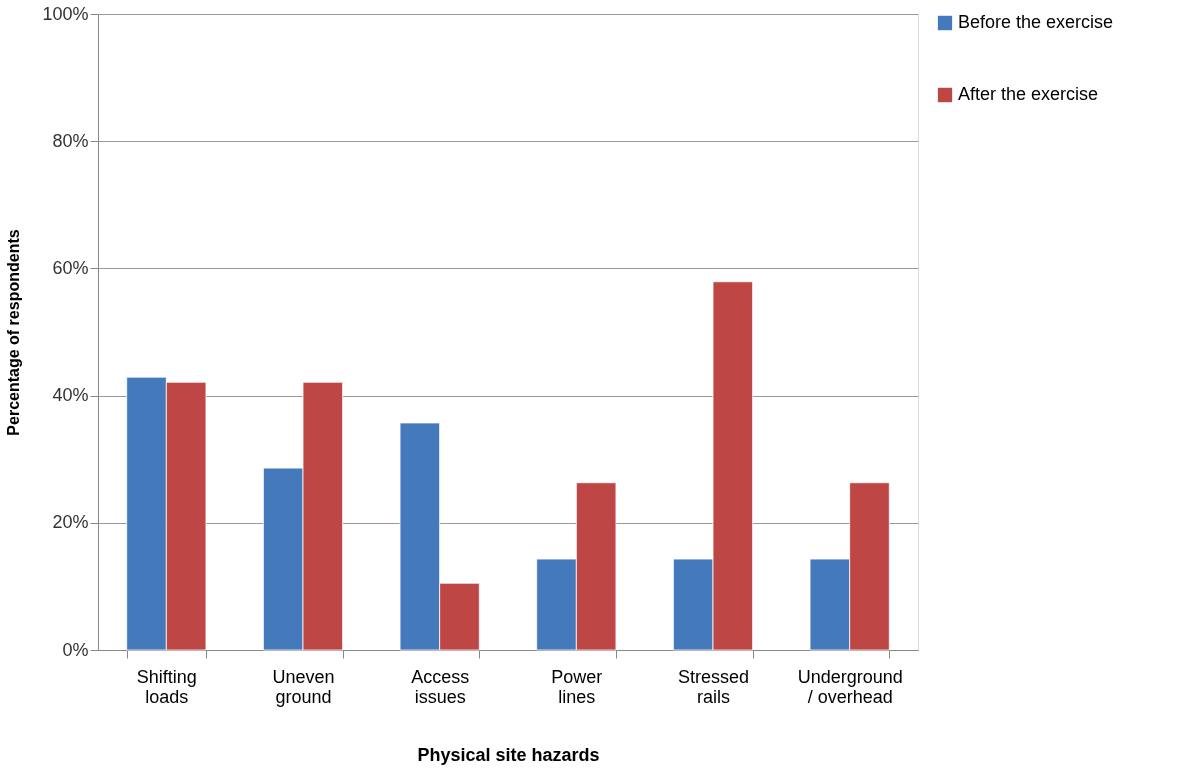  I want to click on y-tick-label: 20%, so click(70, 522).